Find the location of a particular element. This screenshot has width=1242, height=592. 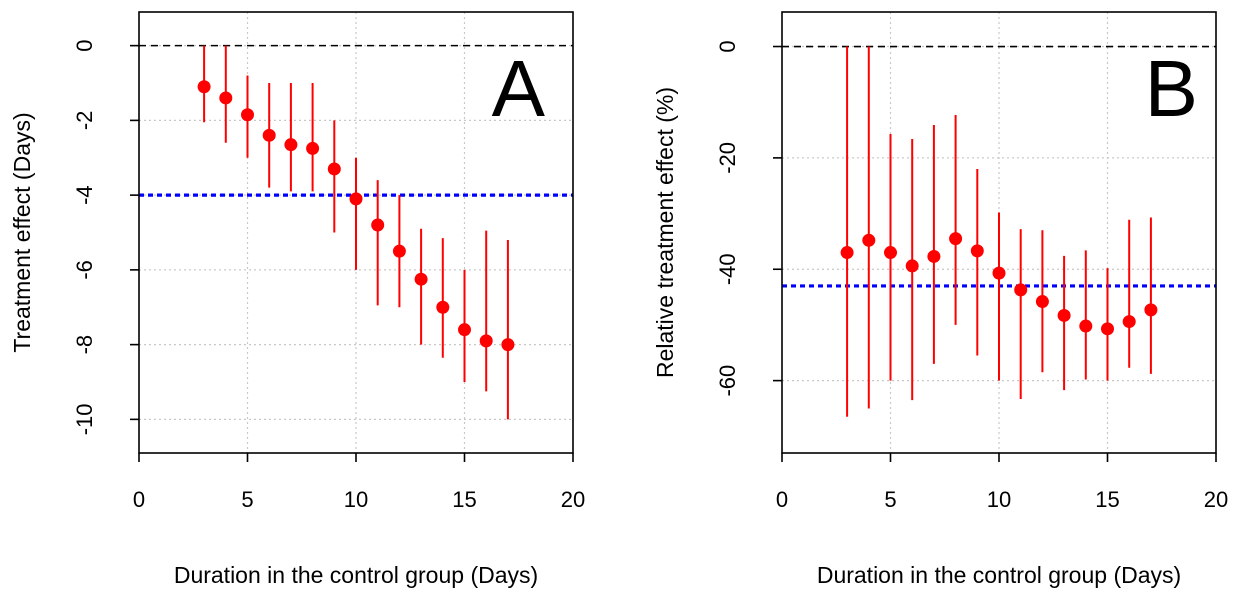

panel-letter: A is located at coordinates (519, 88).